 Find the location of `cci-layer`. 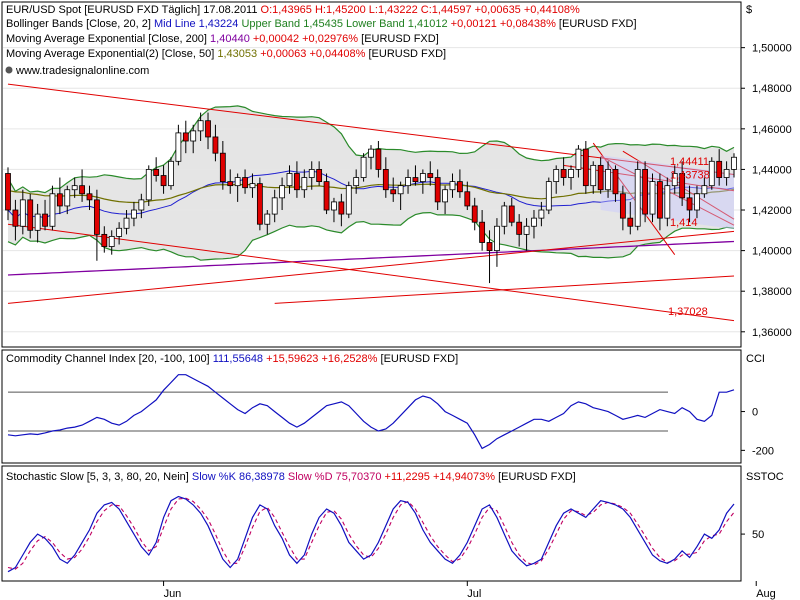

cci-layer is located at coordinates (371, 412).